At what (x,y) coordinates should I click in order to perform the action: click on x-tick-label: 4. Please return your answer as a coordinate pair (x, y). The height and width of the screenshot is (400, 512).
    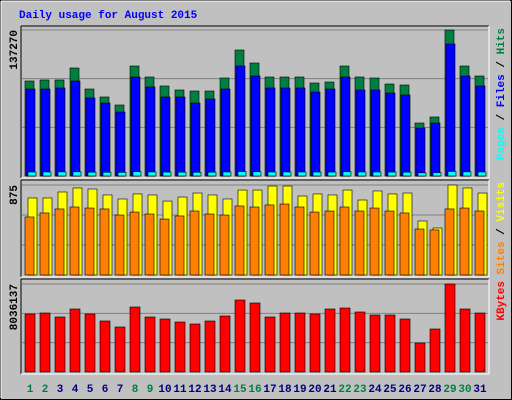
    Looking at the image, I should click on (75, 390).